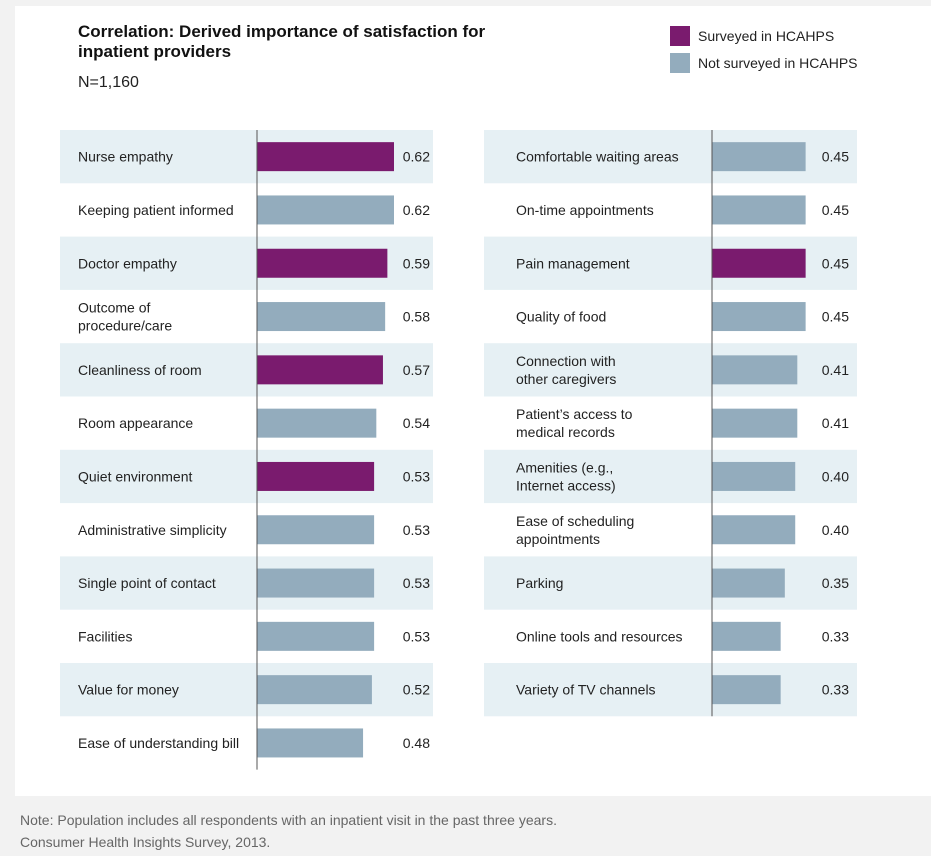 The height and width of the screenshot is (856, 931). What do you see at coordinates (561, 317) in the screenshot?
I see `right-category-label: Quality of food` at bounding box center [561, 317].